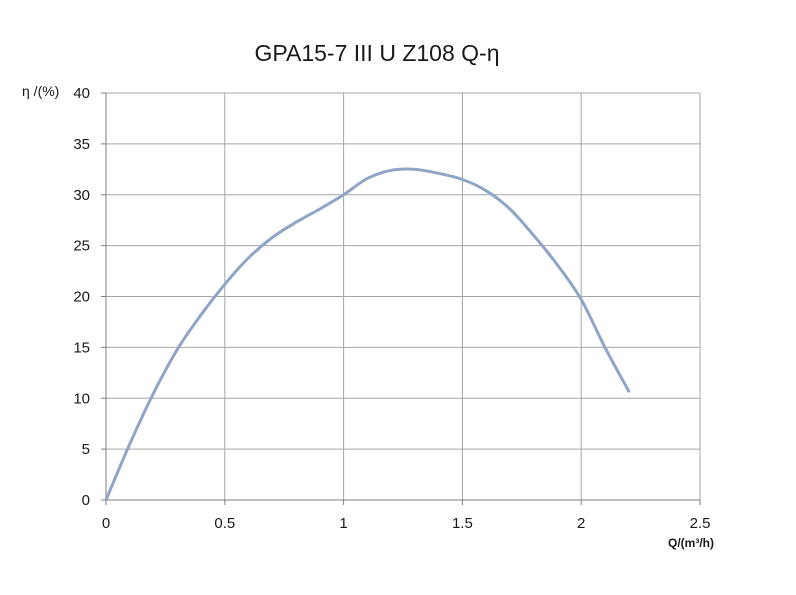 Image resolution: width=796 pixels, height=595 pixels. What do you see at coordinates (700, 523) in the screenshot?
I see `x-tick-label: 2.5` at bounding box center [700, 523].